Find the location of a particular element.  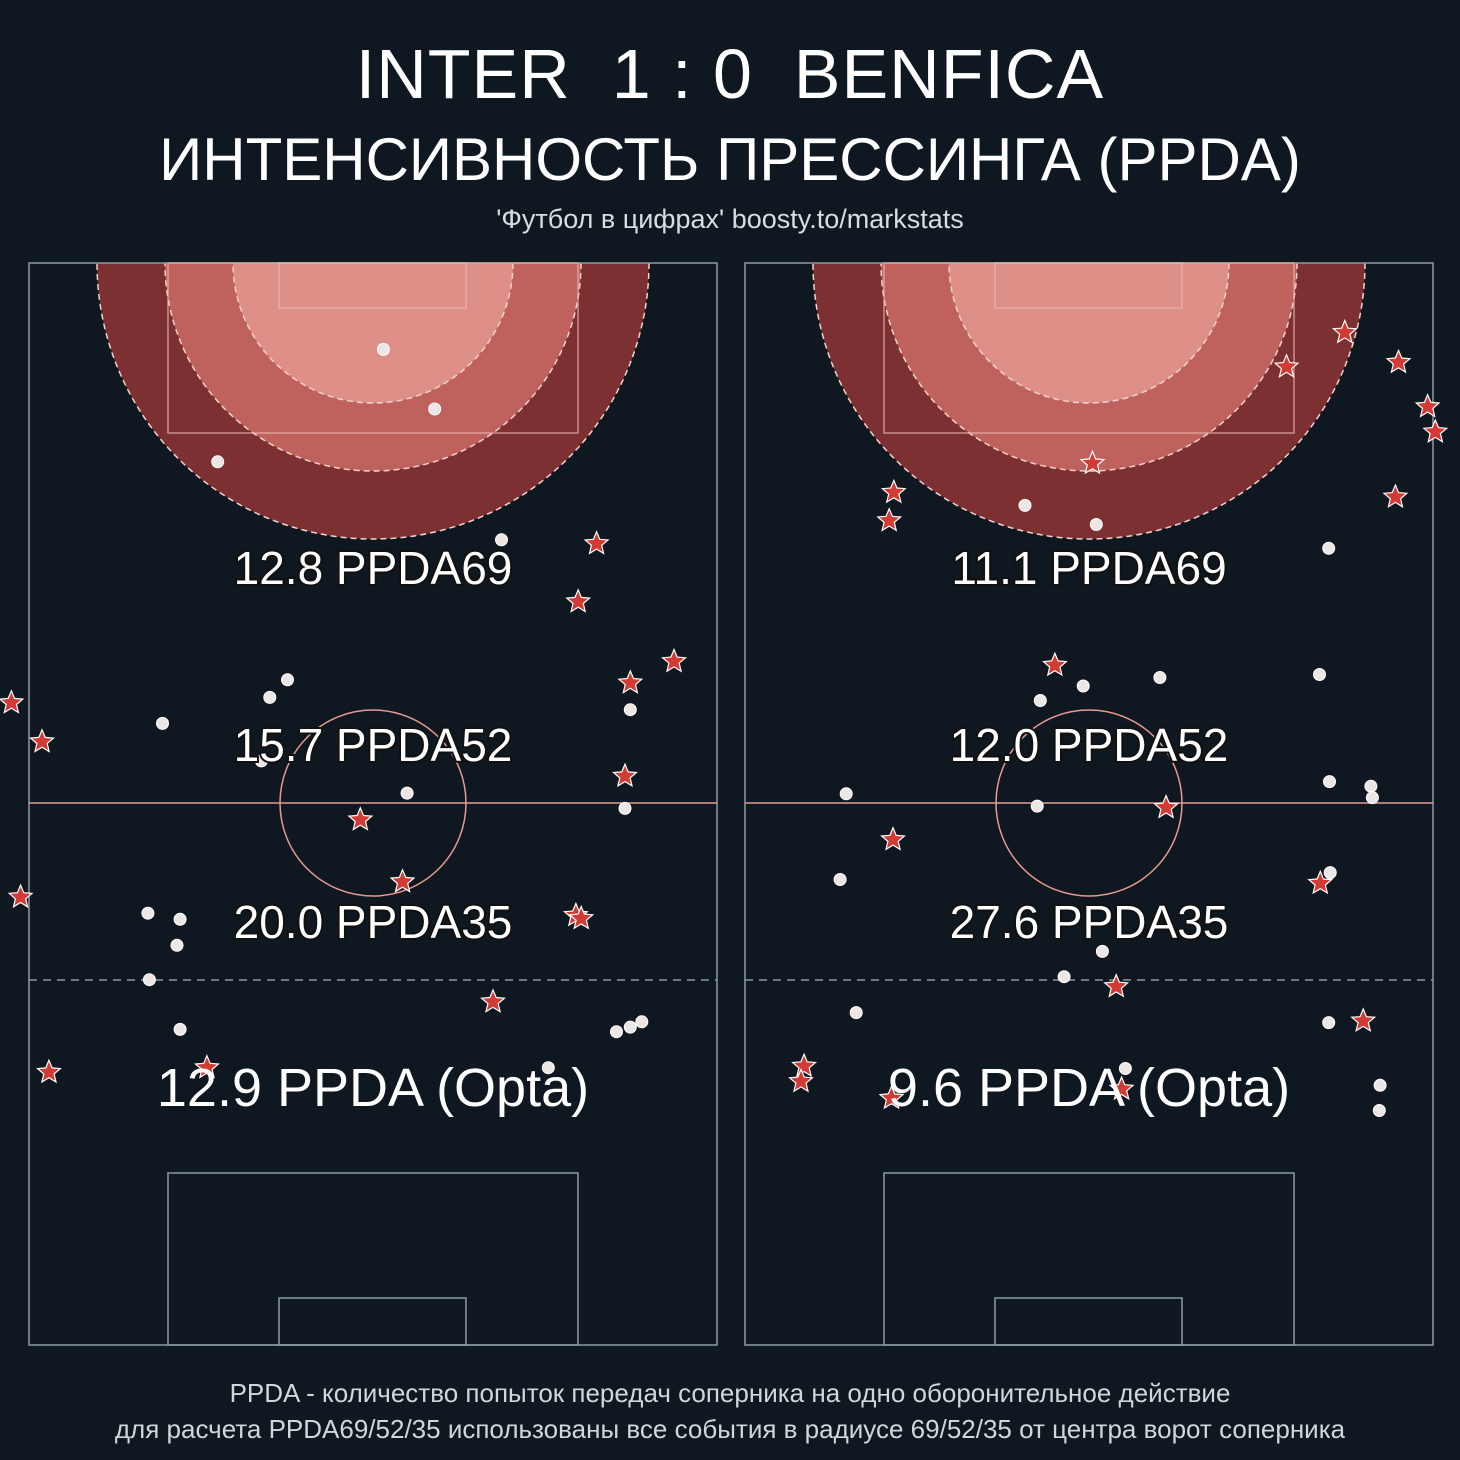

zone-label: 27.6 PPDA35 is located at coordinates (1089, 922).